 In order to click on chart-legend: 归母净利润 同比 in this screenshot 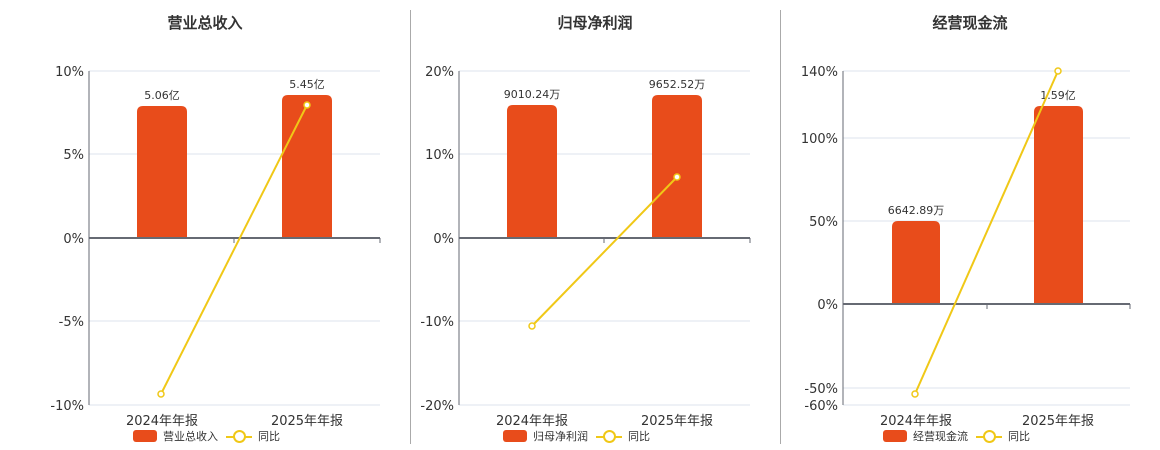, I will do `click(576, 436)`.